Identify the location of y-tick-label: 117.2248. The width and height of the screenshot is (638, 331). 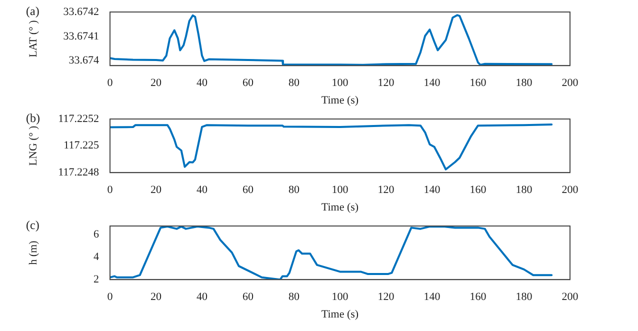
(79, 172).